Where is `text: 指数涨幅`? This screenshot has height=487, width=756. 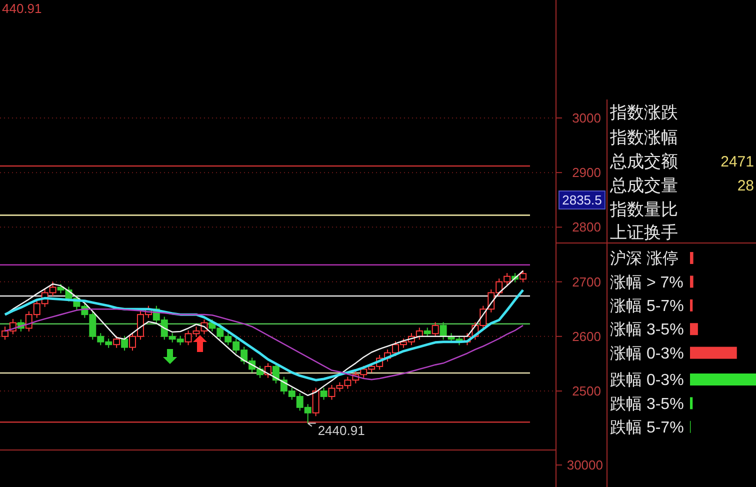 text: 指数涨幅 is located at coordinates (643, 137).